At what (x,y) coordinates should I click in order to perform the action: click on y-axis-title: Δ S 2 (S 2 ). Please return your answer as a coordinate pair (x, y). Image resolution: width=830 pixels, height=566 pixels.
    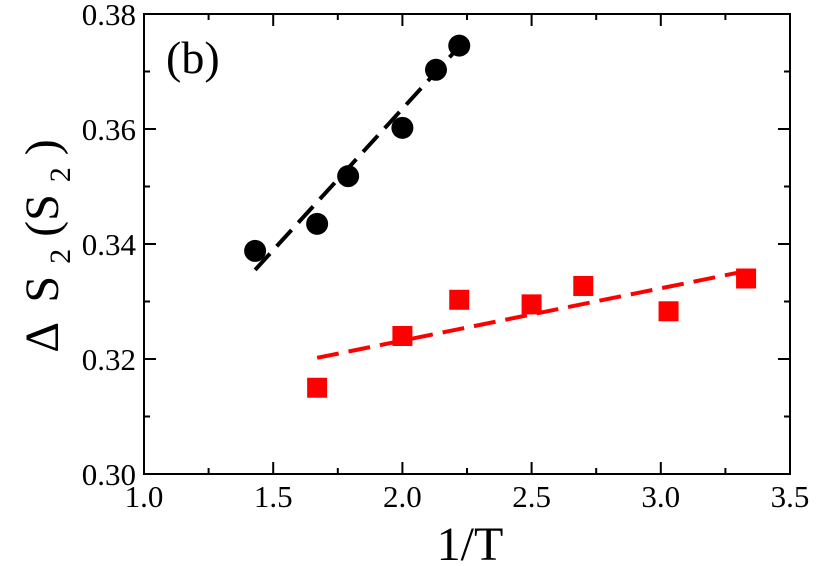
    Looking at the image, I should click on (48, 246).